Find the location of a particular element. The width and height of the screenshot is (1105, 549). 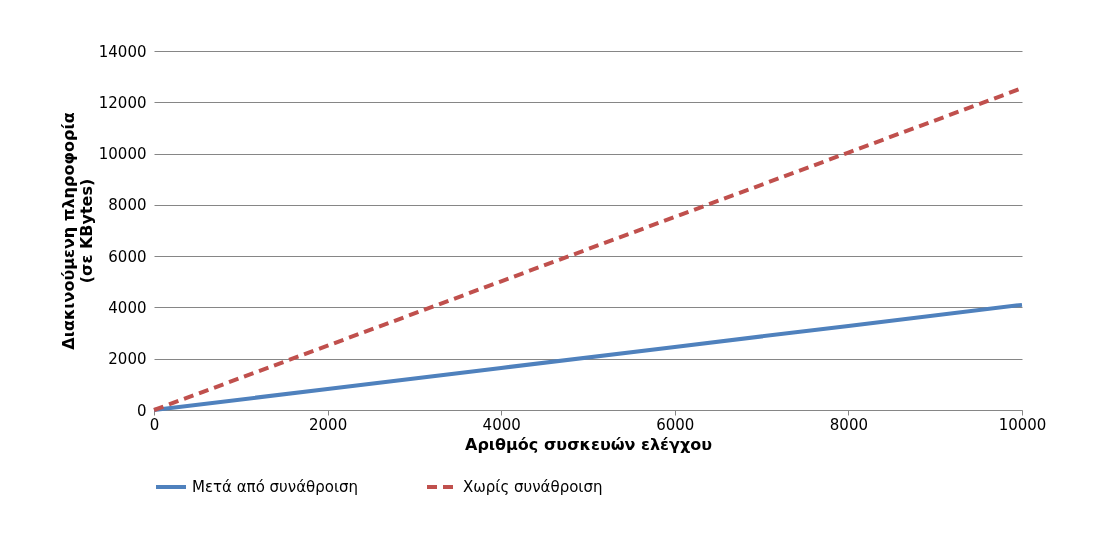

x-tick-label: 10000 is located at coordinates (1022, 424).